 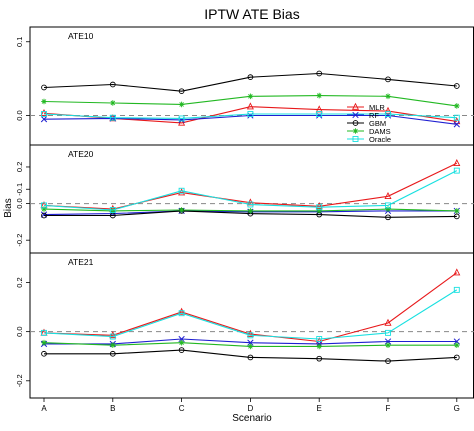 I want to click on panel-ate21-ytick-label: 0.2, so click(x=19, y=282).